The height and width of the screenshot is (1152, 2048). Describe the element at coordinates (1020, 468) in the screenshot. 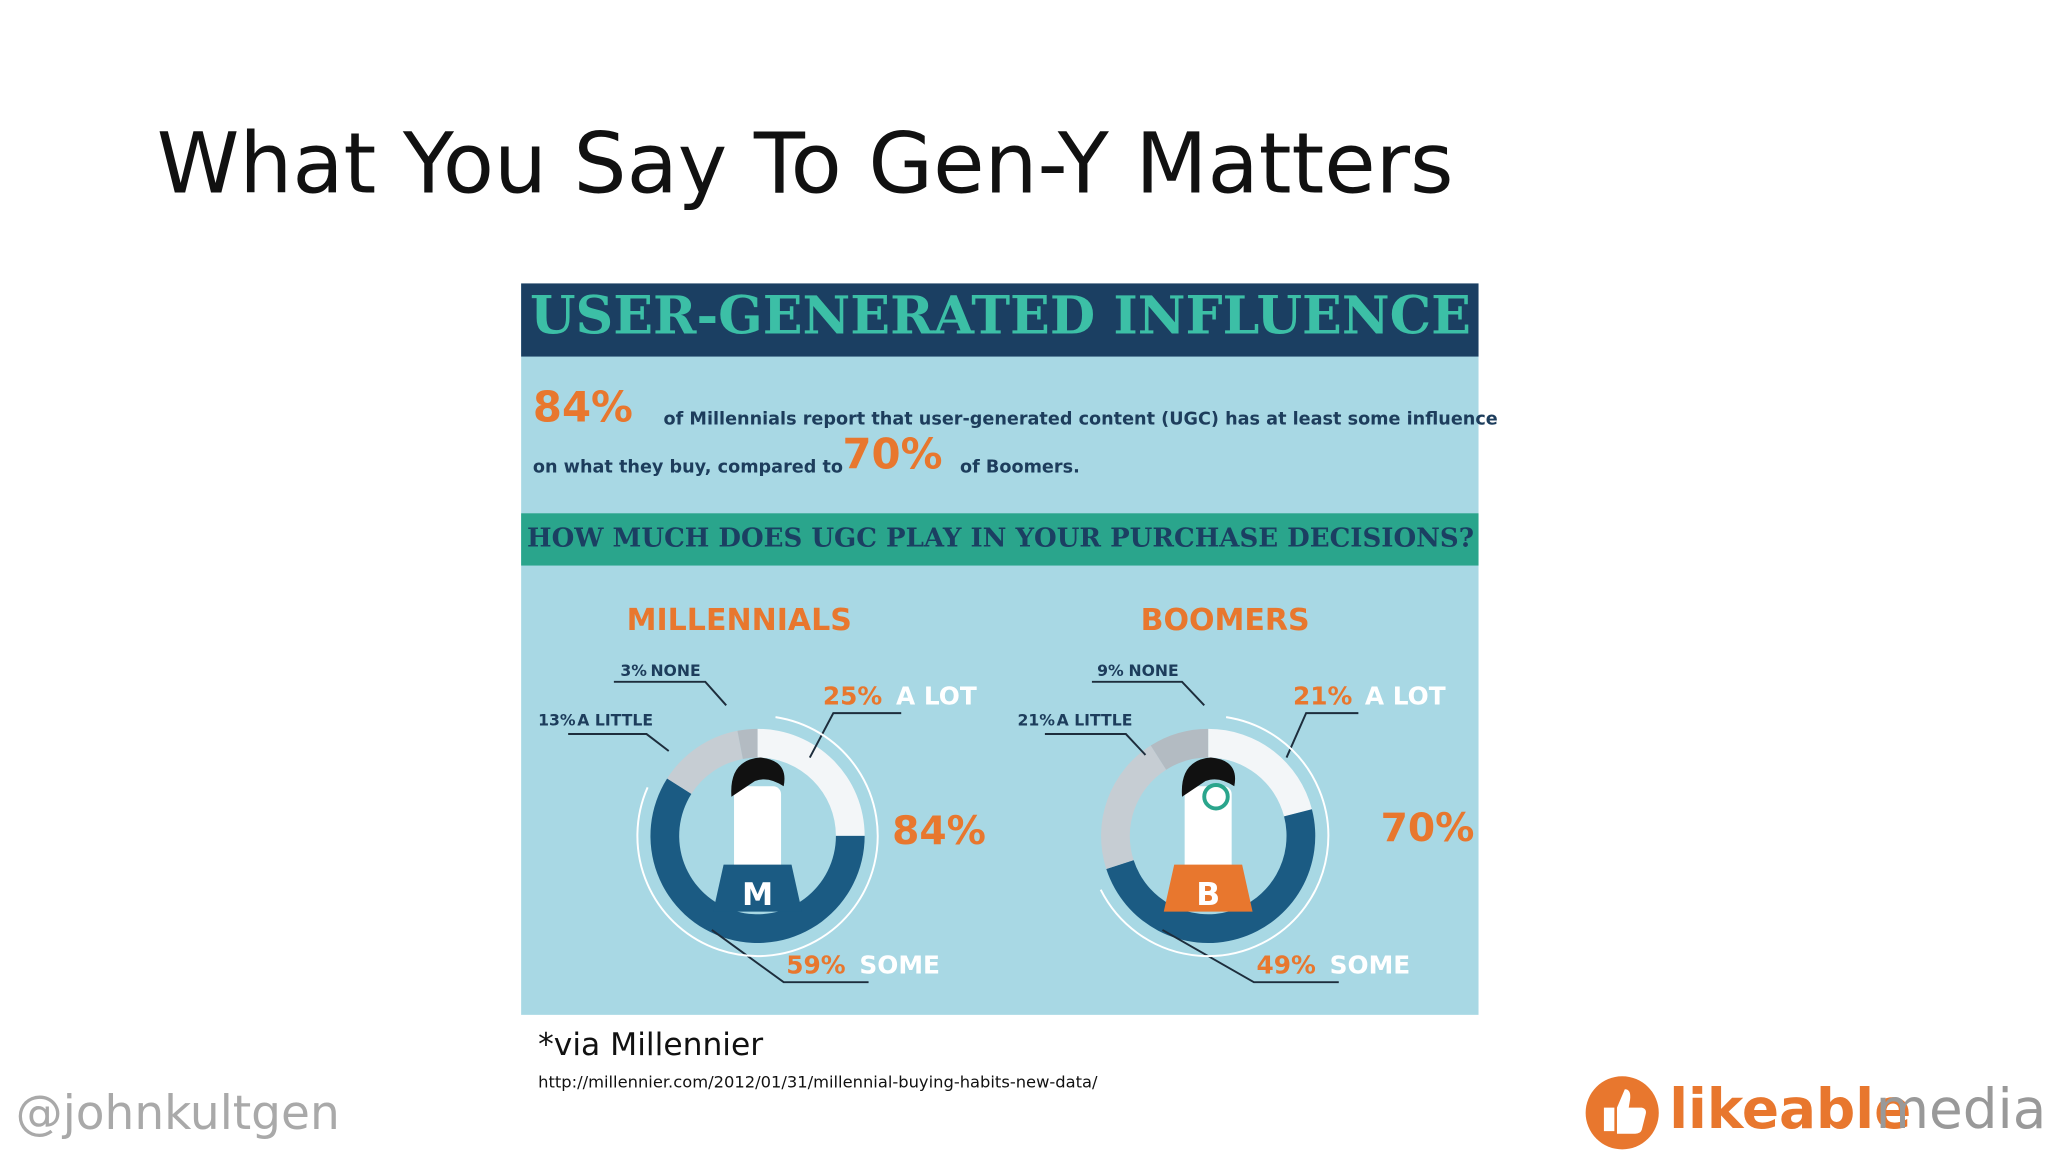

I see `intro-text: of Boomers.` at that location.